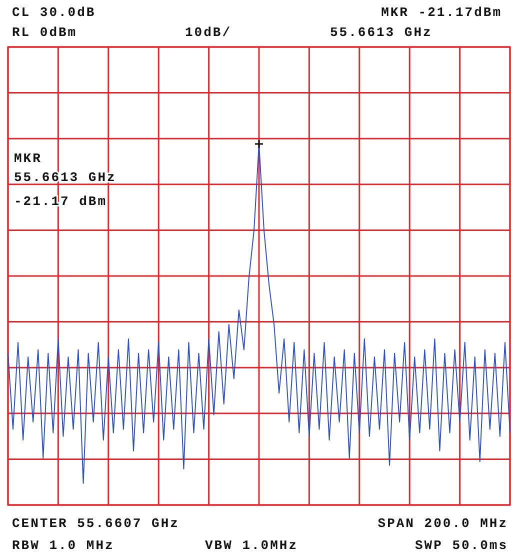  Describe the element at coordinates (45, 32) in the screenshot. I see `text: RL 0dBm` at that location.